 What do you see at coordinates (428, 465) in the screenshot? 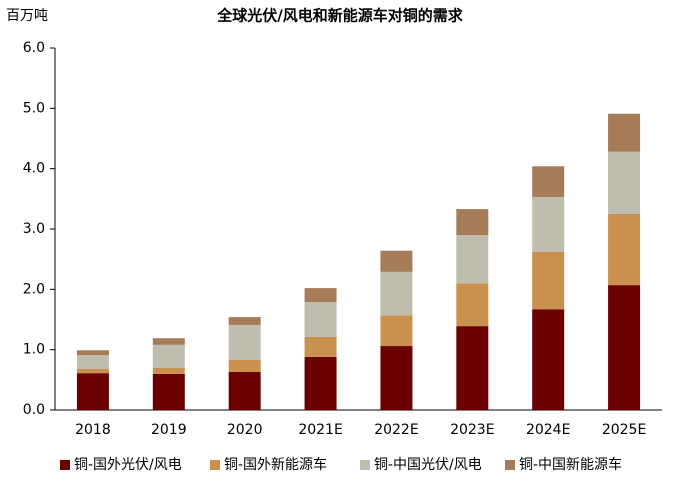
I see `legend-label: 铜-中国光伏/风电` at bounding box center [428, 465].